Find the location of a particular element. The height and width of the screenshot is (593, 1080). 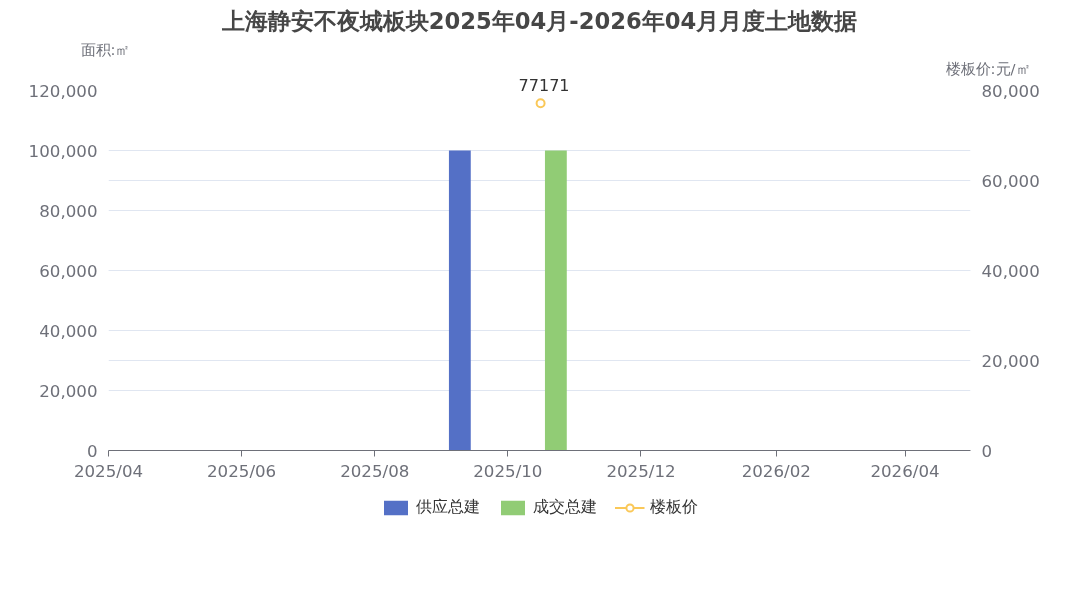

y2-tick-label: 60,000 is located at coordinates (1010, 181).